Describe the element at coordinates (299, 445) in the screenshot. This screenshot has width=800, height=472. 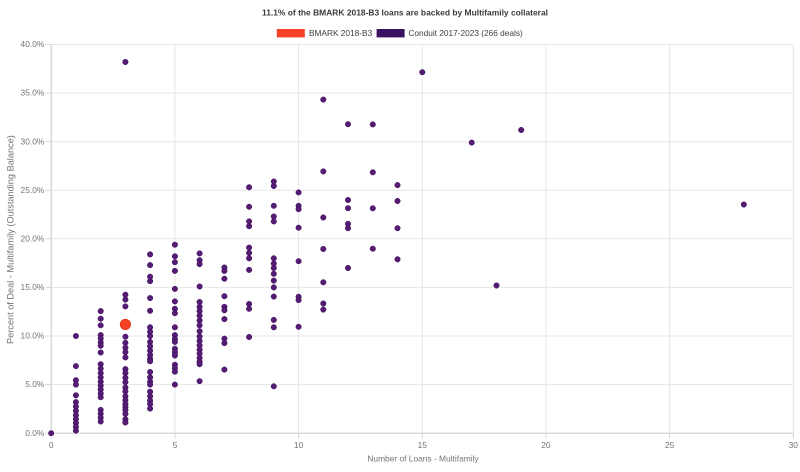
I see `svg-text: 10` at that location.